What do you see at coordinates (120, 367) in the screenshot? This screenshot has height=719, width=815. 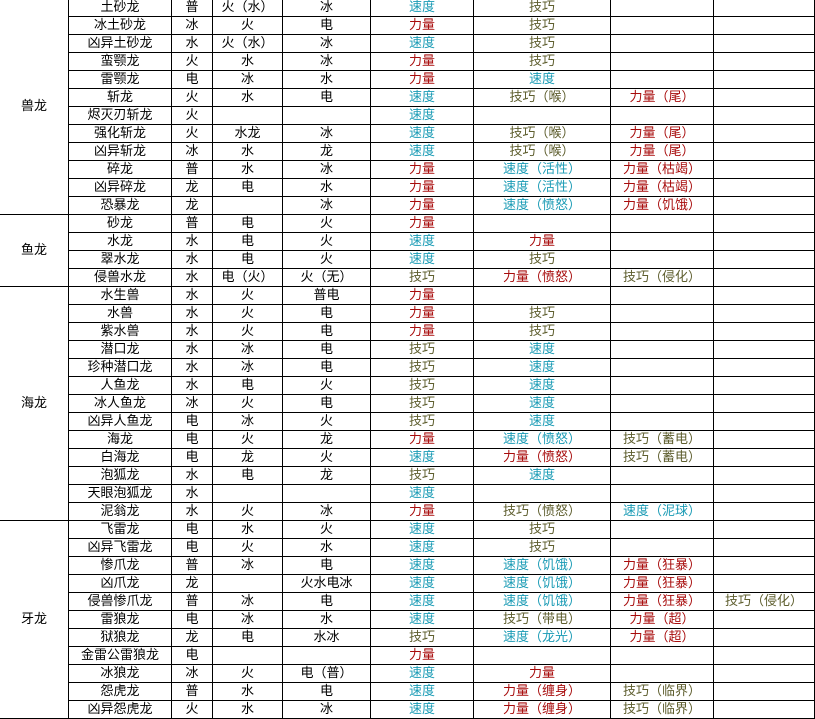 I see `monster-name-cell: 珍种潜口龙` at bounding box center [120, 367].